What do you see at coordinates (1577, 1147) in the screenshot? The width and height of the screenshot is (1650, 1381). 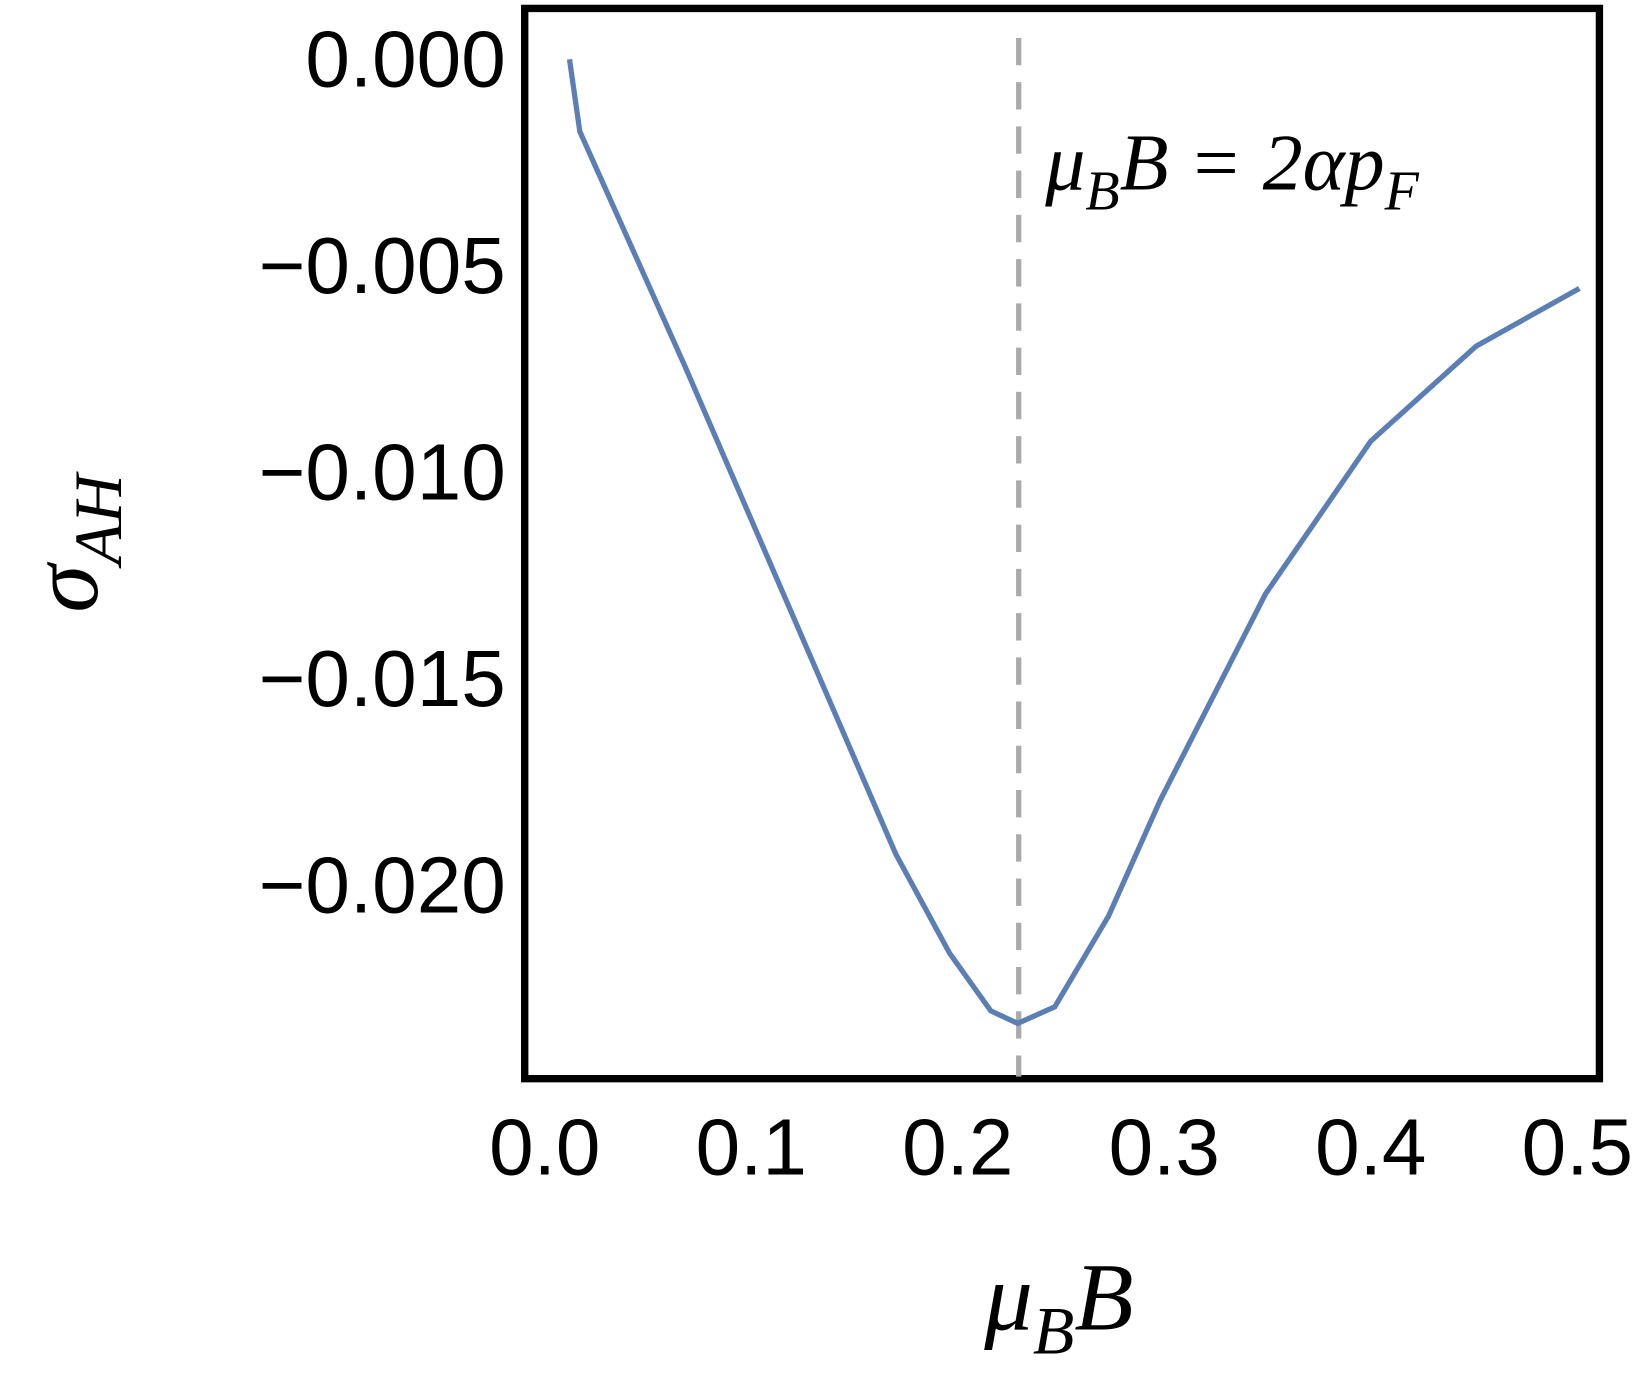 I see `x-tick-label: 0.5` at bounding box center [1577, 1147].